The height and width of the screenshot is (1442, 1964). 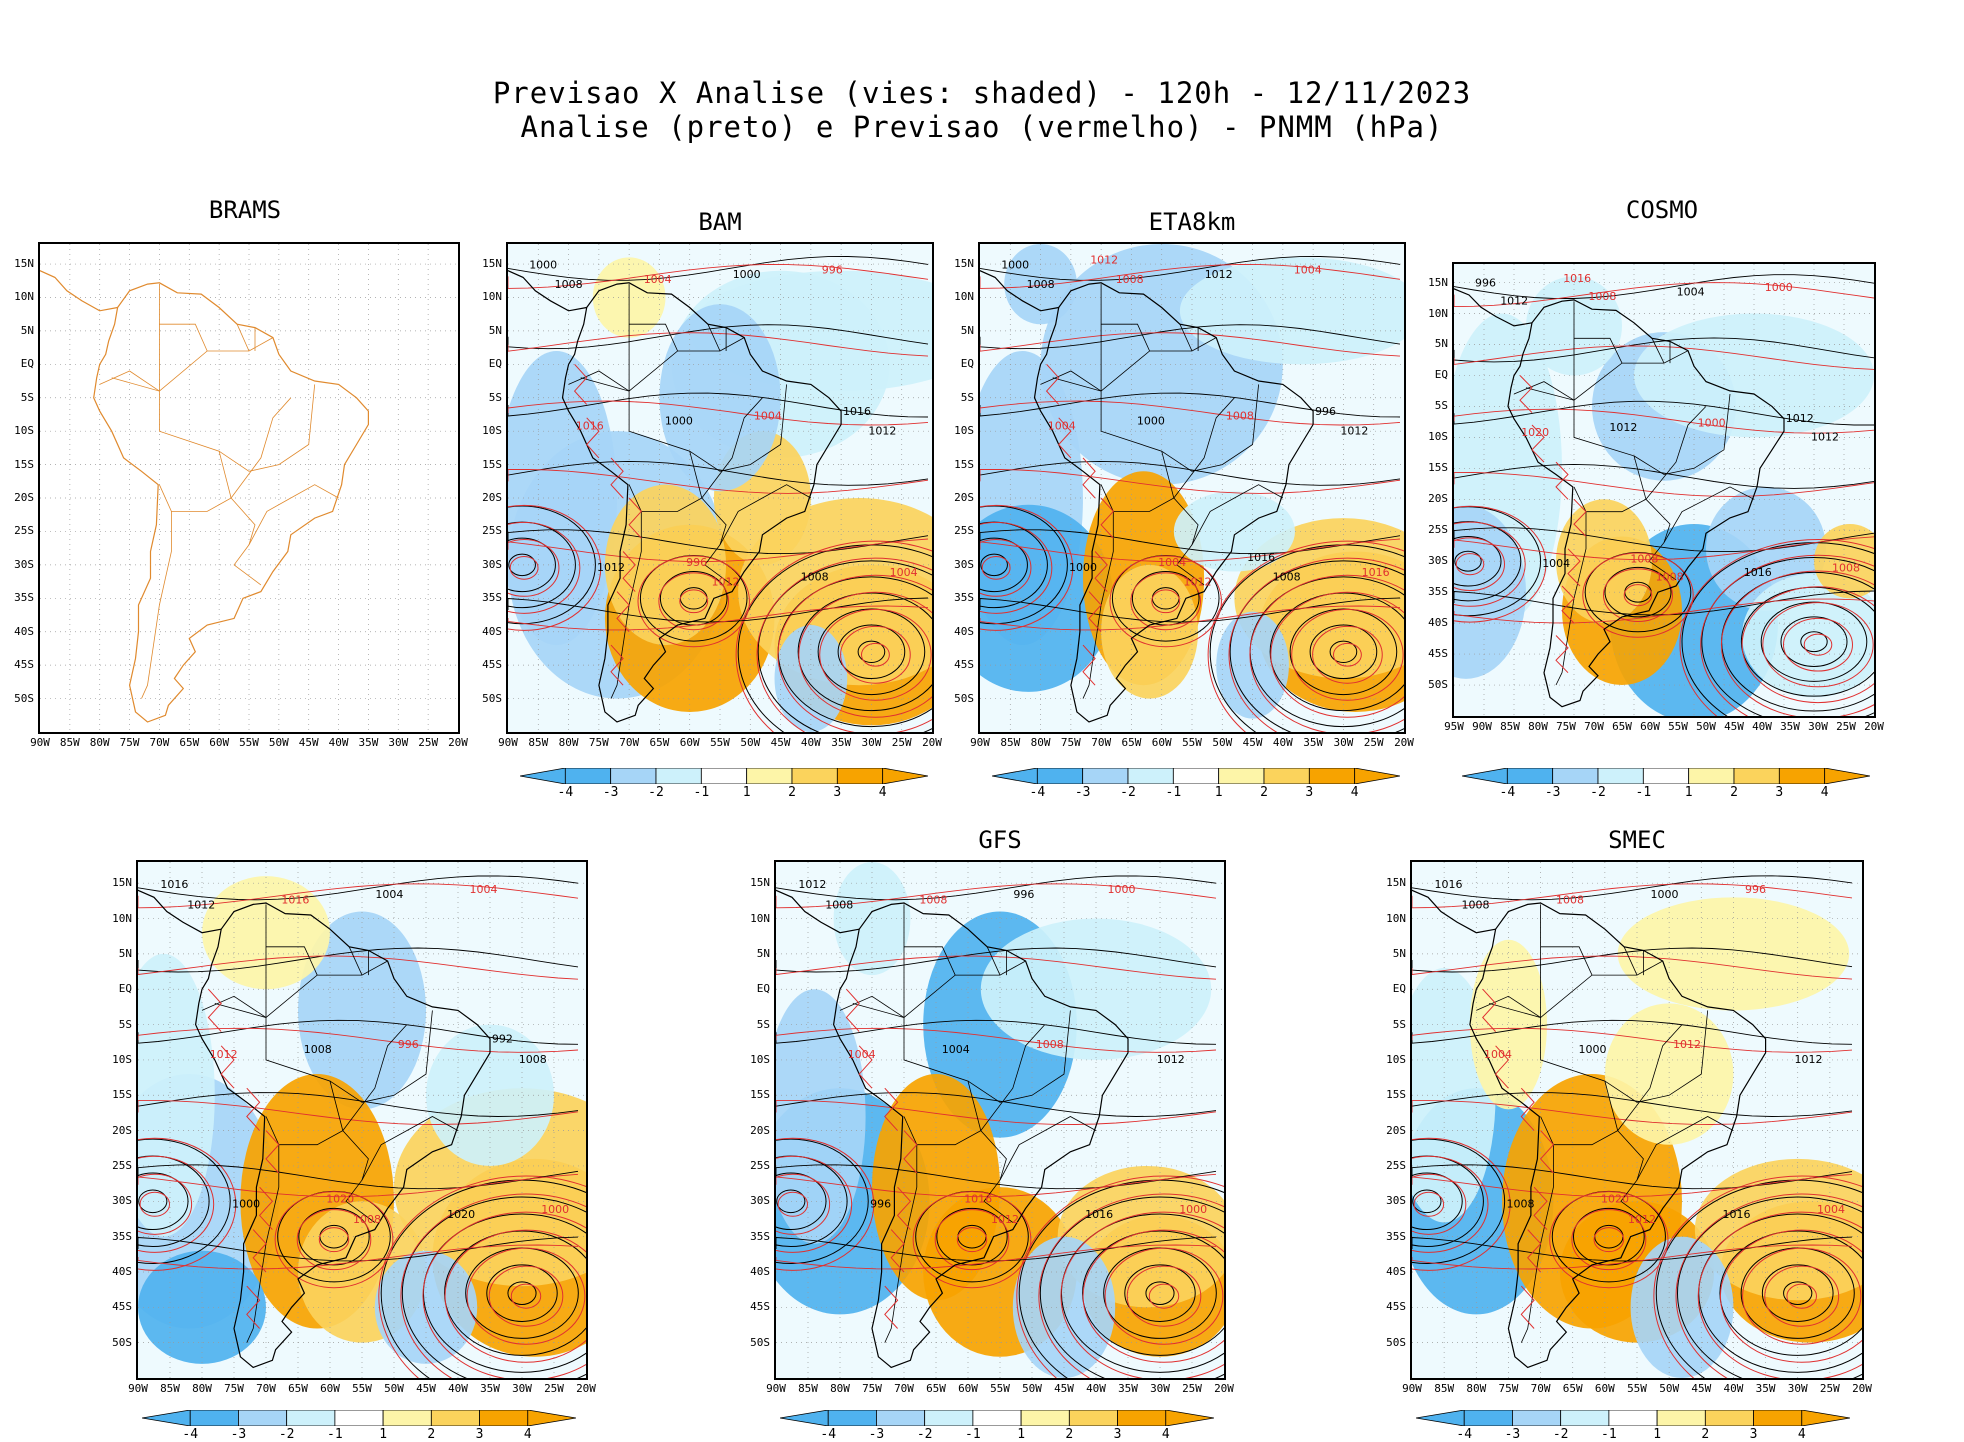 I want to click on coastline, so click(x=1619, y=498).